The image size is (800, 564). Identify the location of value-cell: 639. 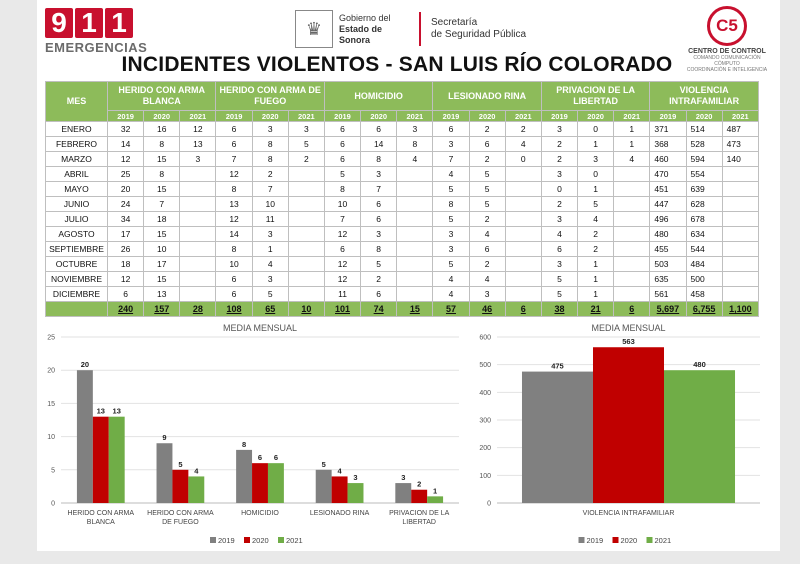
(704, 189).